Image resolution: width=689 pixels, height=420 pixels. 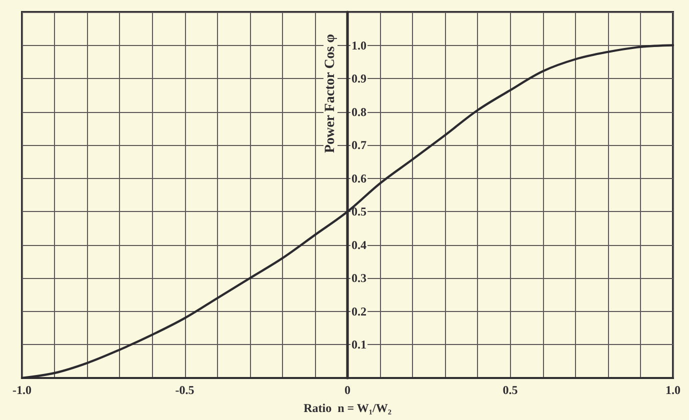 What do you see at coordinates (673, 390) in the screenshot?
I see `x-tick-label: 1.0` at bounding box center [673, 390].